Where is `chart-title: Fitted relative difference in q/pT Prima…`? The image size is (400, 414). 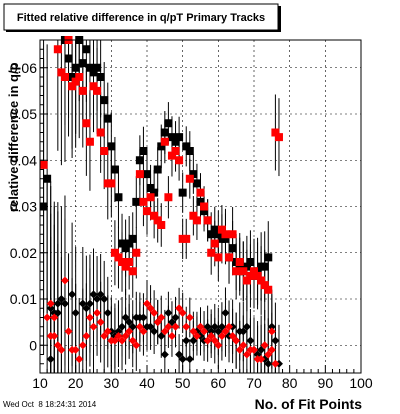
chart-title: Fitted relative difference in q/pT Prima… is located at coordinates (141, 18).